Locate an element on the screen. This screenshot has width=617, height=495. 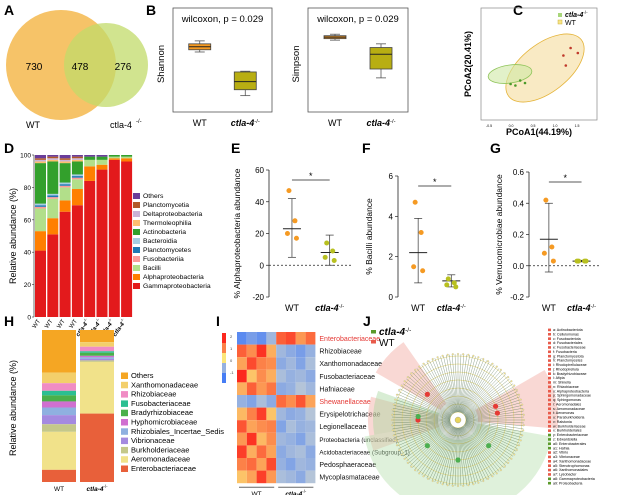
venn-right-count: 276 is located at coordinates (123, 67).